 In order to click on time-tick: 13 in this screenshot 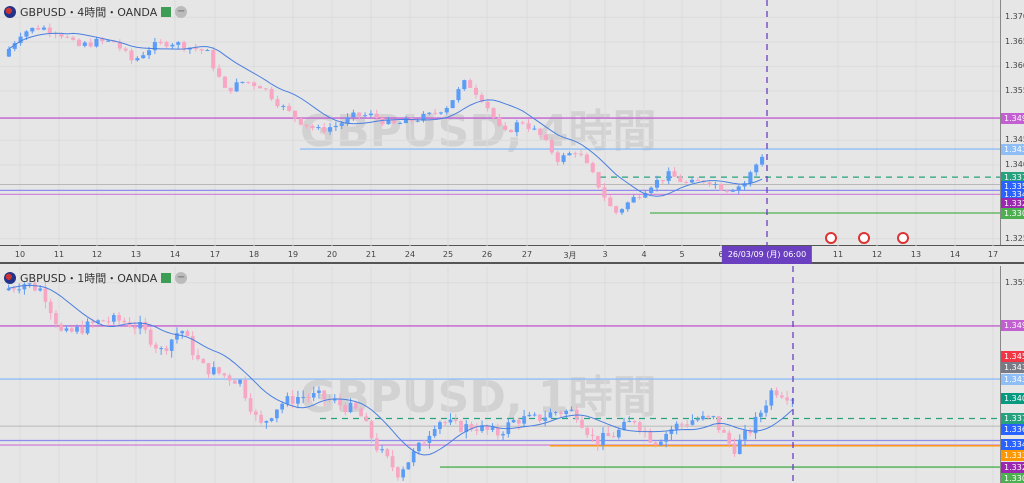, I will do `click(916, 254)`.